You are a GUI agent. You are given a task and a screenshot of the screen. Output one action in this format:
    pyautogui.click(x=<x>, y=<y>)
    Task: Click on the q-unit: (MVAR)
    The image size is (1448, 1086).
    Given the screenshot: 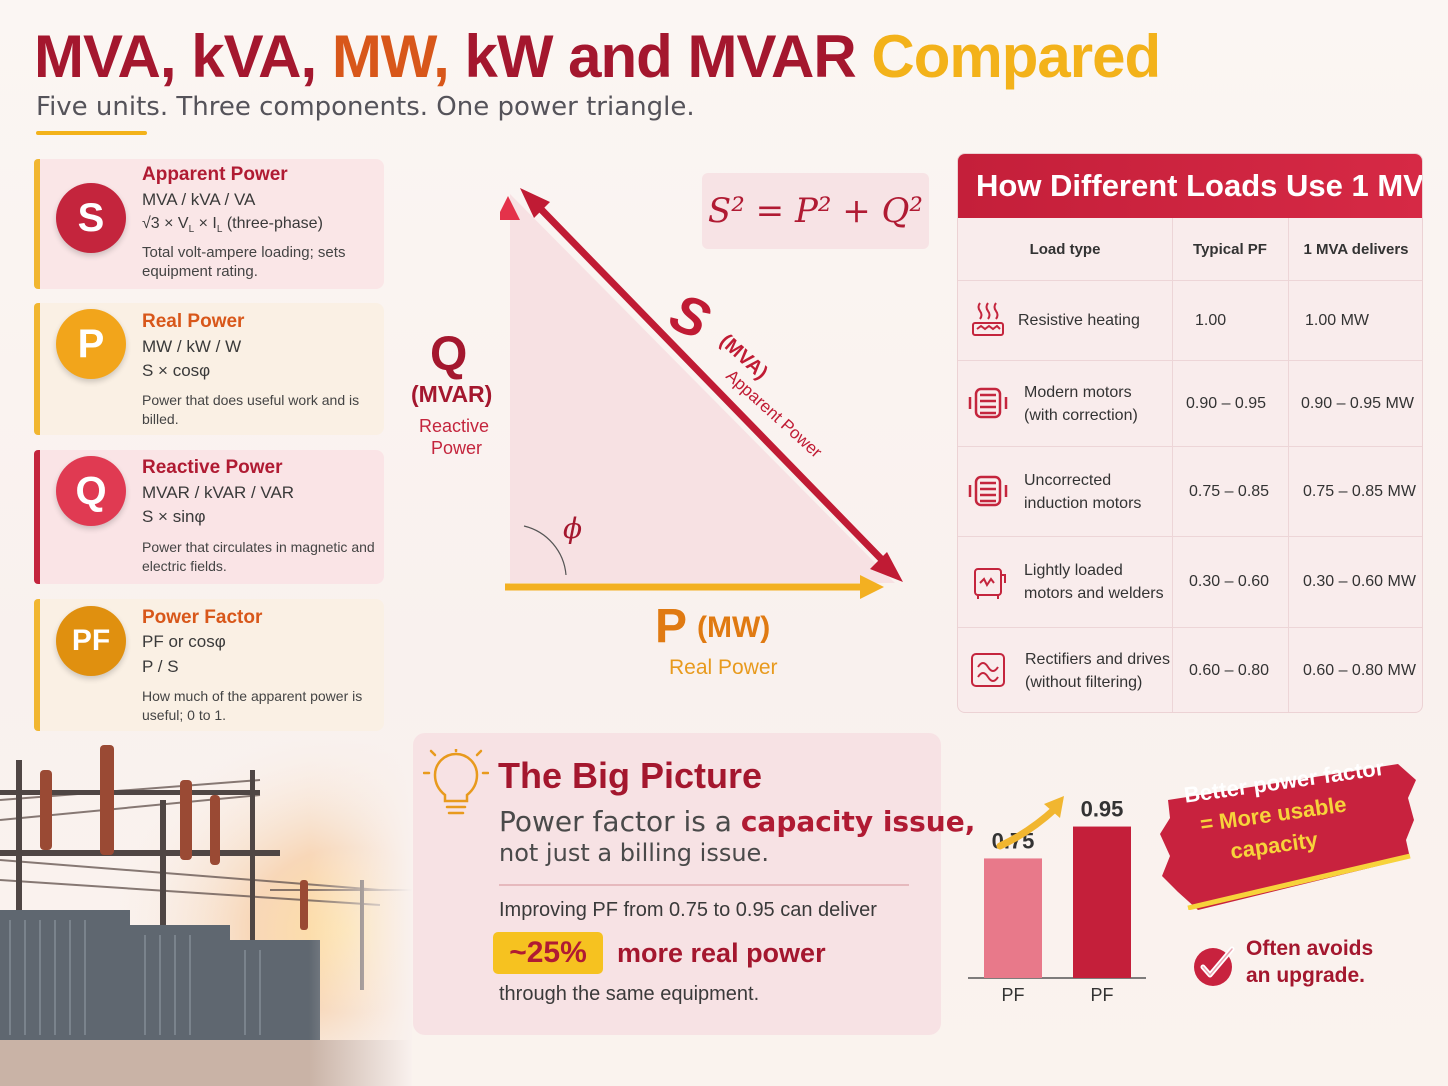 What is the action you would take?
    pyautogui.click(x=452, y=394)
    